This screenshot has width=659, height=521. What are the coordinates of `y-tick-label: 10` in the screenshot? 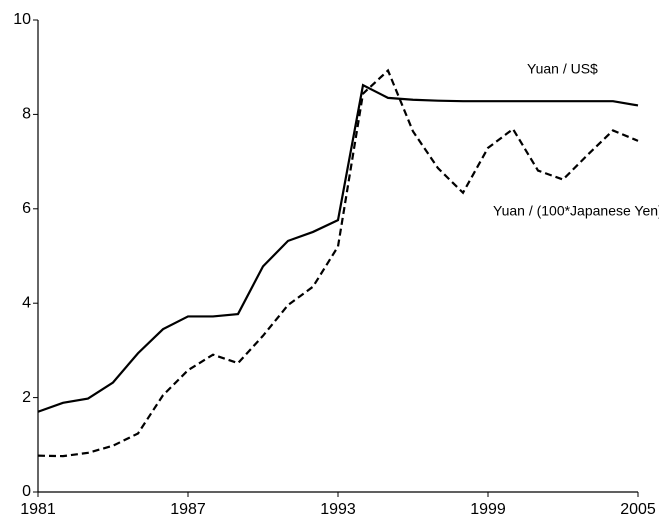 It's located at (22, 19).